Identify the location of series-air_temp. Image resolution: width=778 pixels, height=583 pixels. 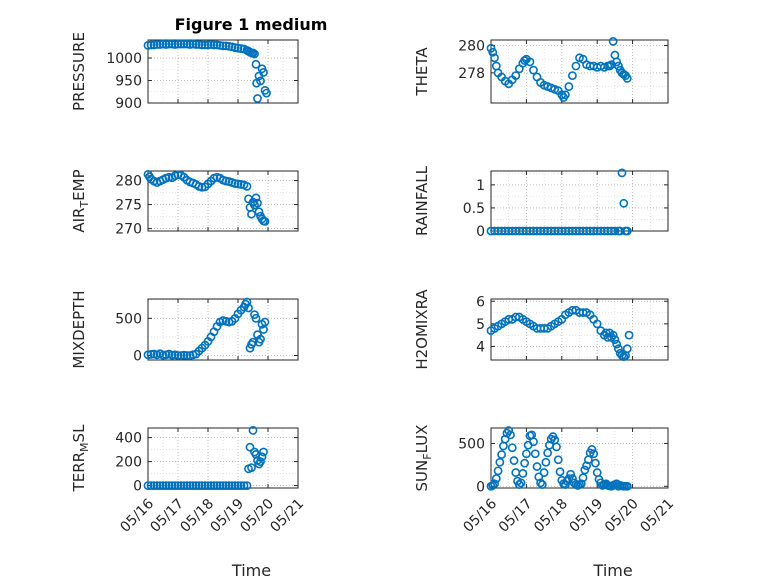
(206, 197).